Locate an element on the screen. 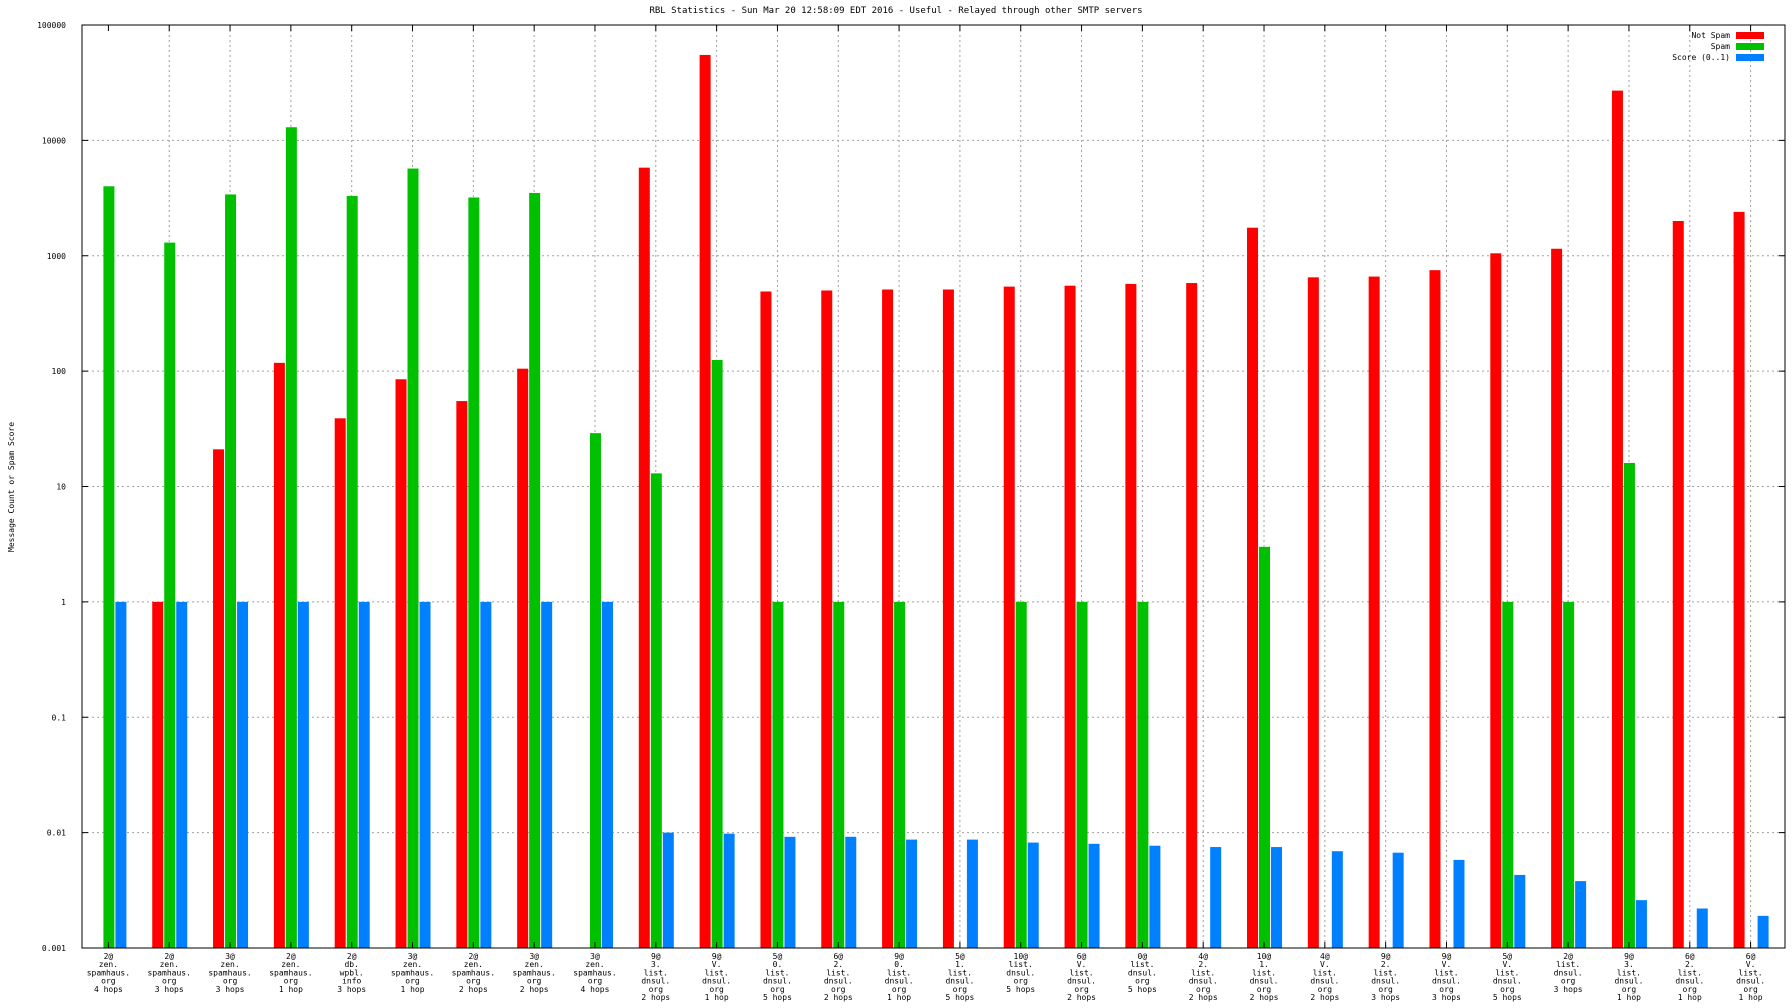  x-tick-label-line: wpbl. is located at coordinates (352, 972).